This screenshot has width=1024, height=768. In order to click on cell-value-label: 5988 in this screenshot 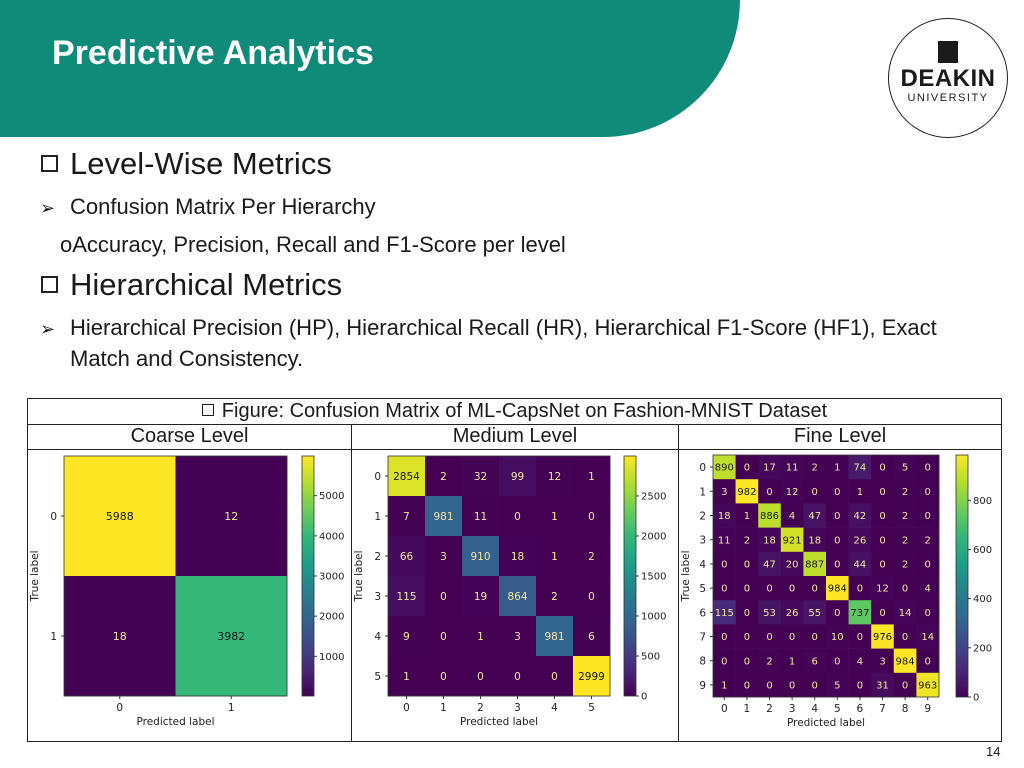, I will do `click(120, 516)`.